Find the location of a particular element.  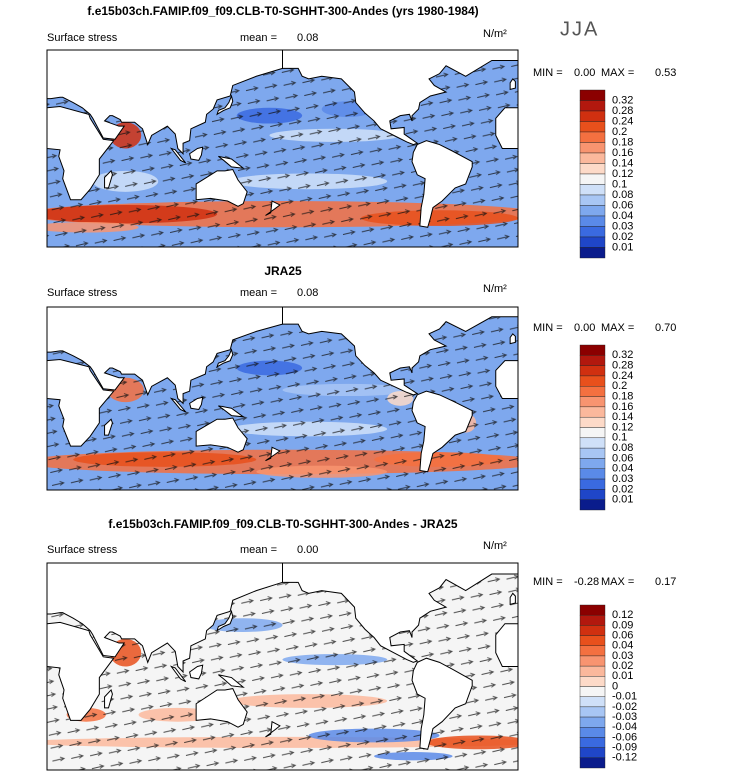

colorbar-label: -0.06 is located at coordinates (624, 737).